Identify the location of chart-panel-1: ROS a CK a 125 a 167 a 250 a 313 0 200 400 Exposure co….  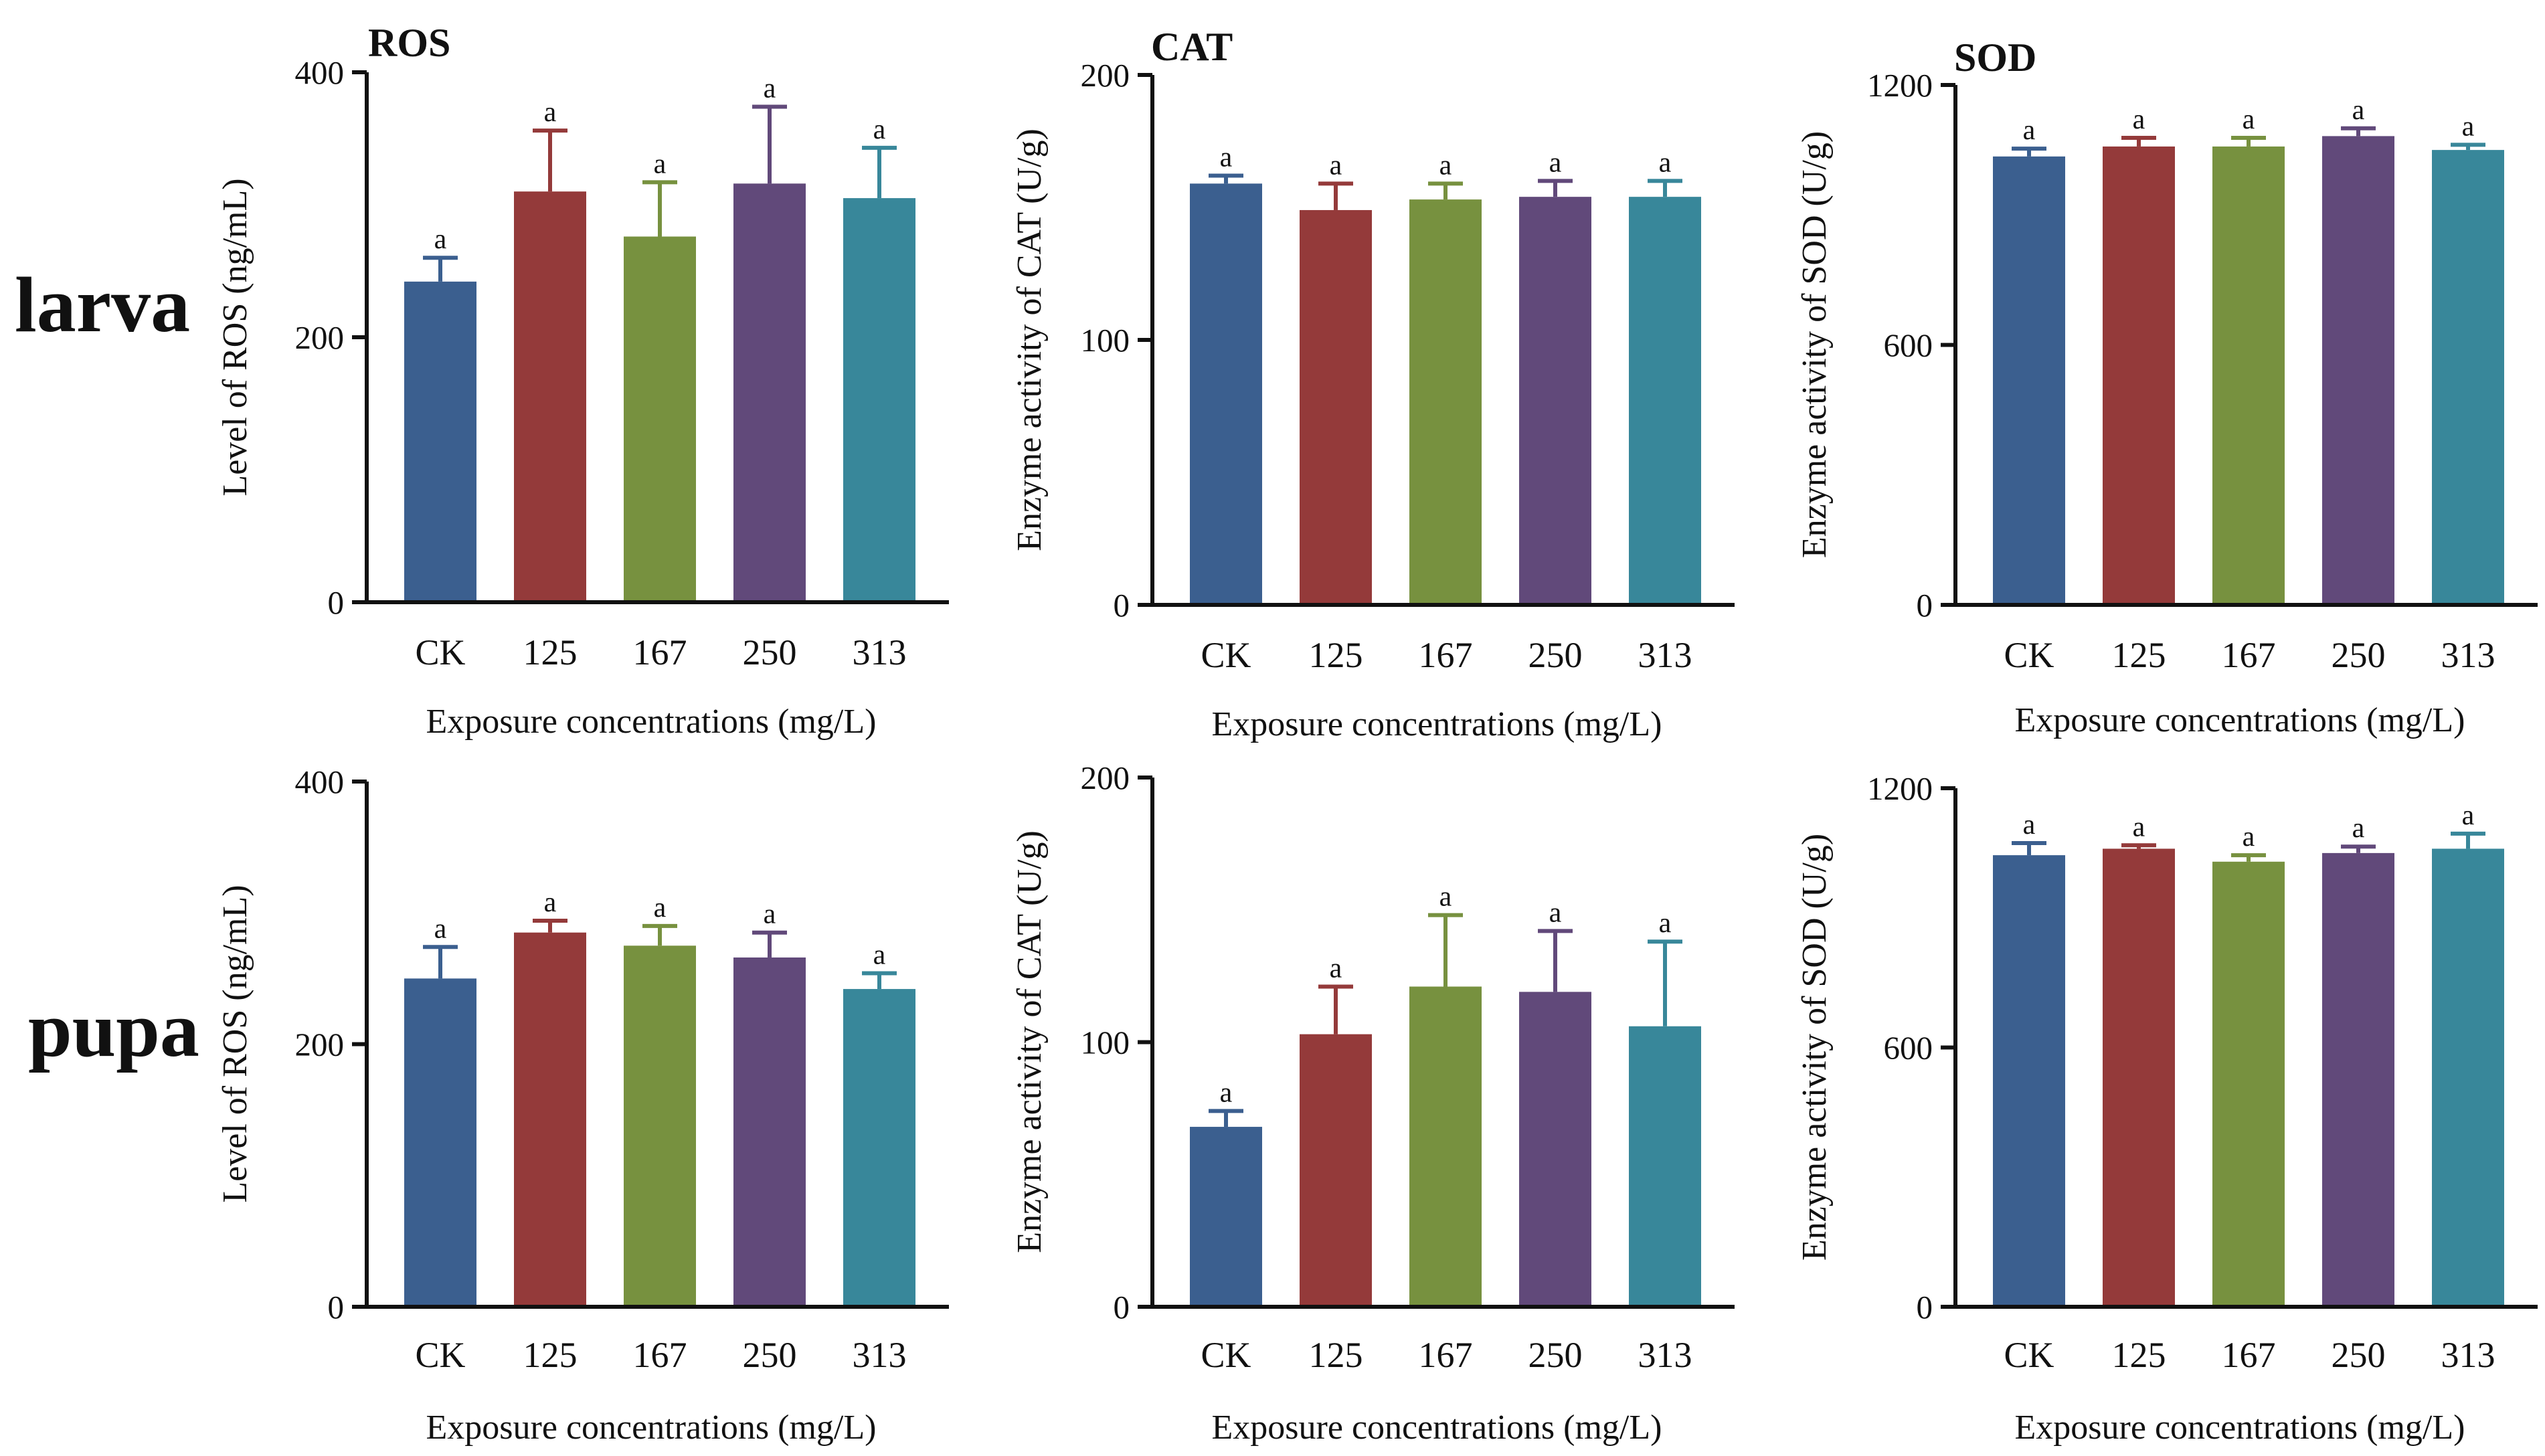
(583, 381).